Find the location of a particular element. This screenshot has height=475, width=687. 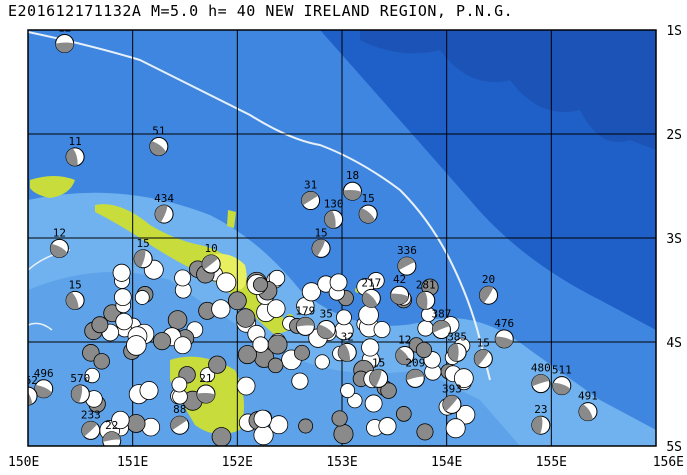

event-label: 393 is located at coordinates (452, 388).